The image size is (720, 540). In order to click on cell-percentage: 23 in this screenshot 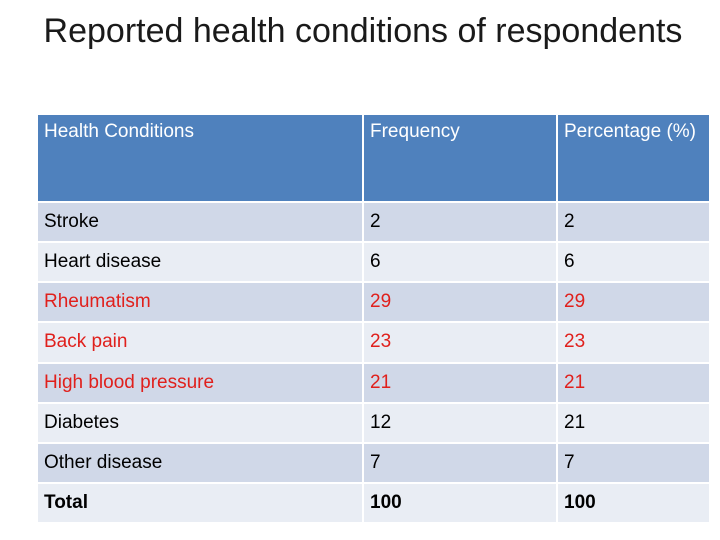, I will do `click(633, 342)`.